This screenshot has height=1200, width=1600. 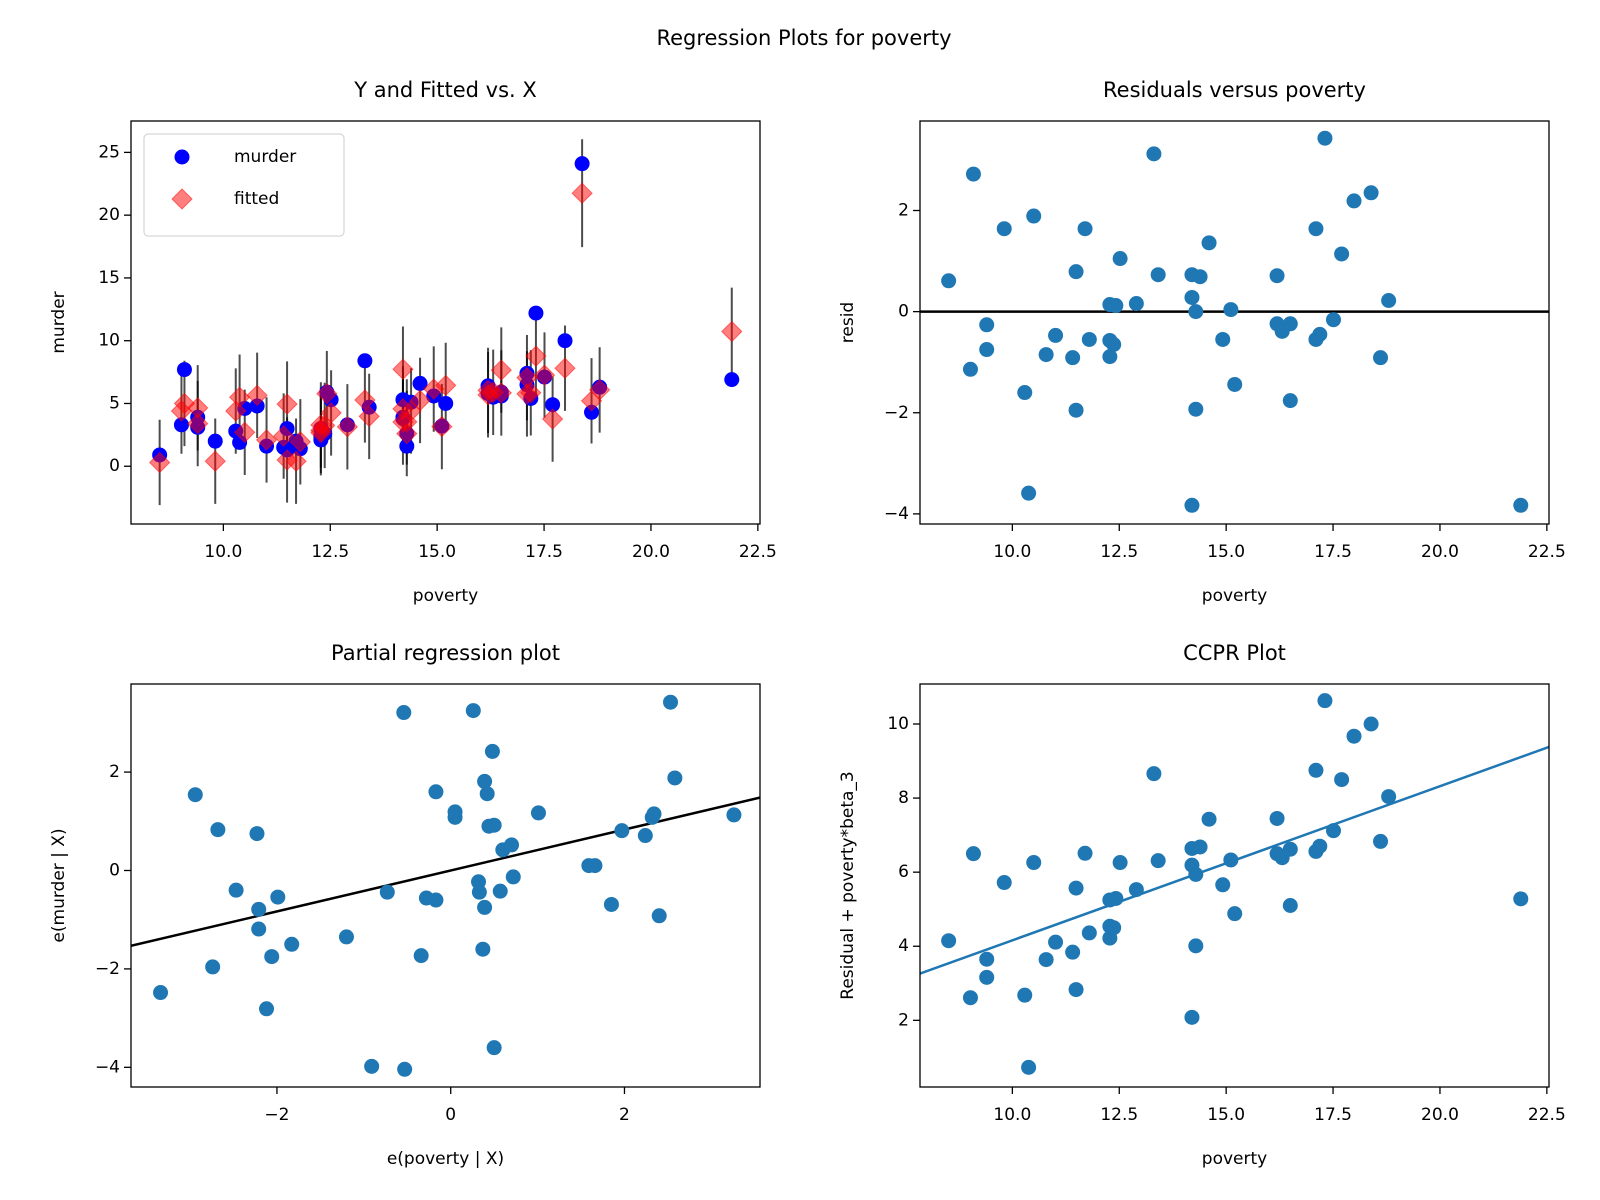 I want to click on plot-area, so click(x=445, y=885).